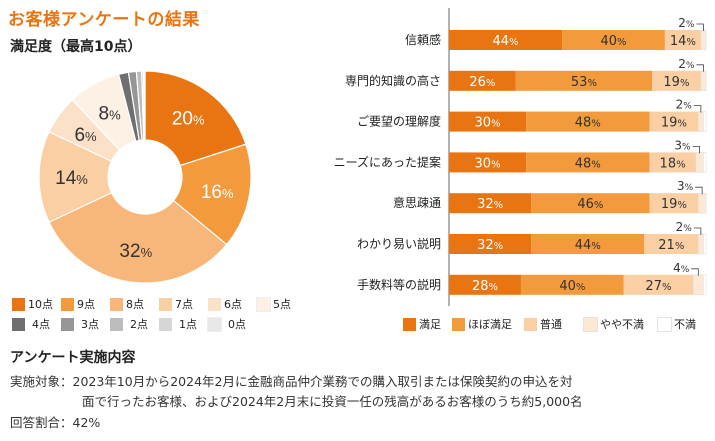 Image resolution: width=715 pixels, height=441 pixels. I want to click on legend-item-0点: 0点, so click(226, 324).